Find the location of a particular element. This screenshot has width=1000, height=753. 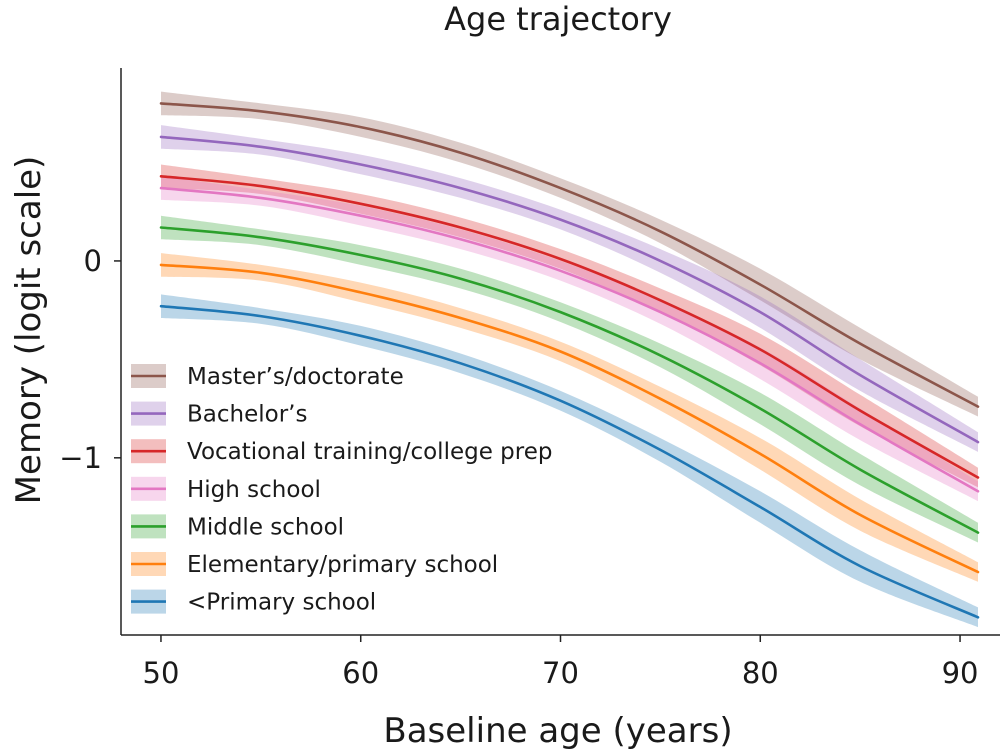

x-tick-label-60: 60 is located at coordinates (360, 673).